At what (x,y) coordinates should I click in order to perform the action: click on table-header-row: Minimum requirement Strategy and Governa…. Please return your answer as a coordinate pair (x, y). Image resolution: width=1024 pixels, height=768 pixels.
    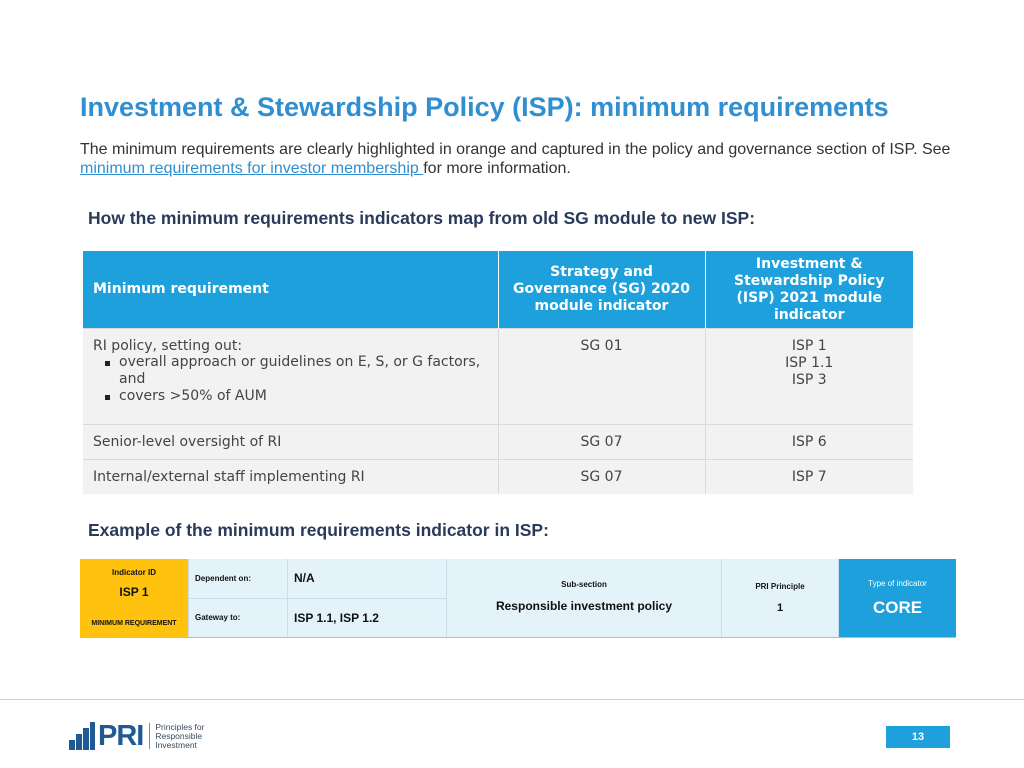
    Looking at the image, I should click on (498, 290).